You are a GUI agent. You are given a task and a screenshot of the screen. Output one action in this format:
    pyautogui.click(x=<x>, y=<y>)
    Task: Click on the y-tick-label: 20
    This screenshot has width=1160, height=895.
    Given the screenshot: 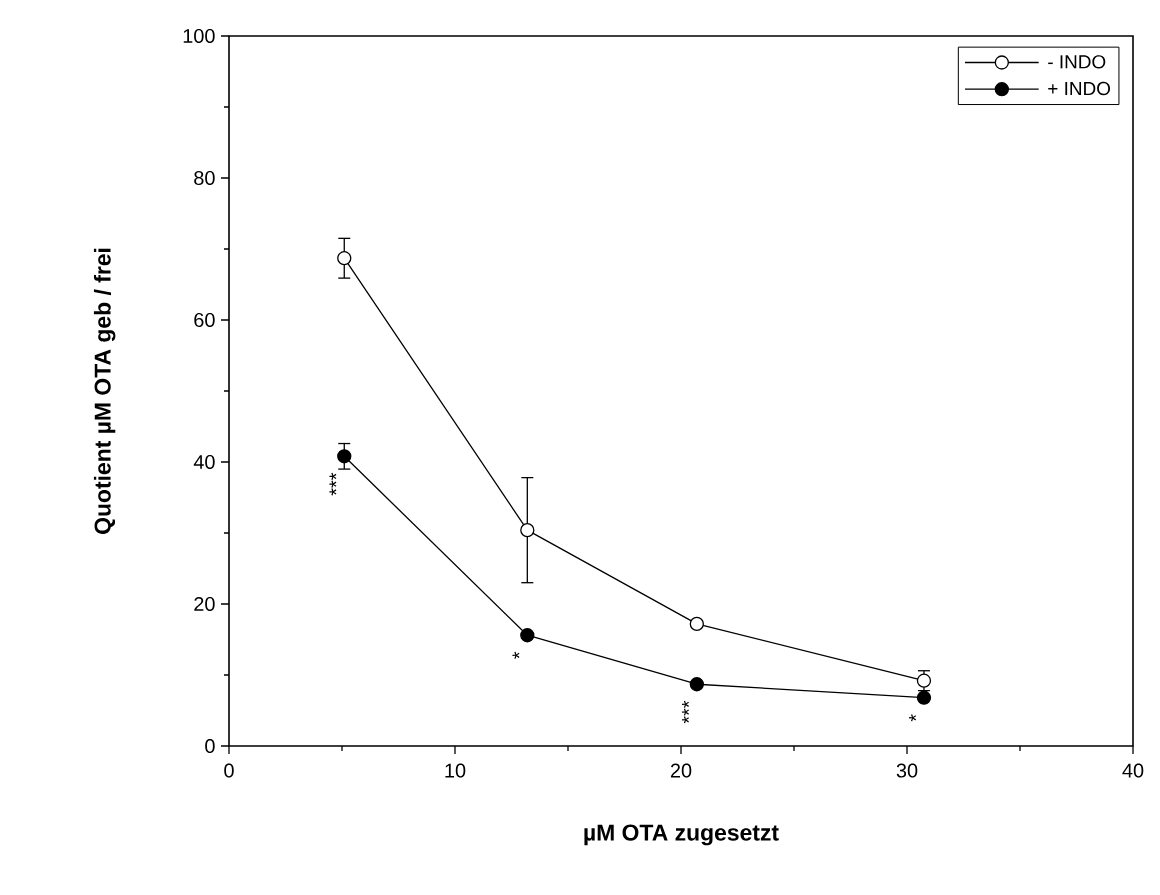 What is the action you would take?
    pyautogui.click(x=204, y=604)
    